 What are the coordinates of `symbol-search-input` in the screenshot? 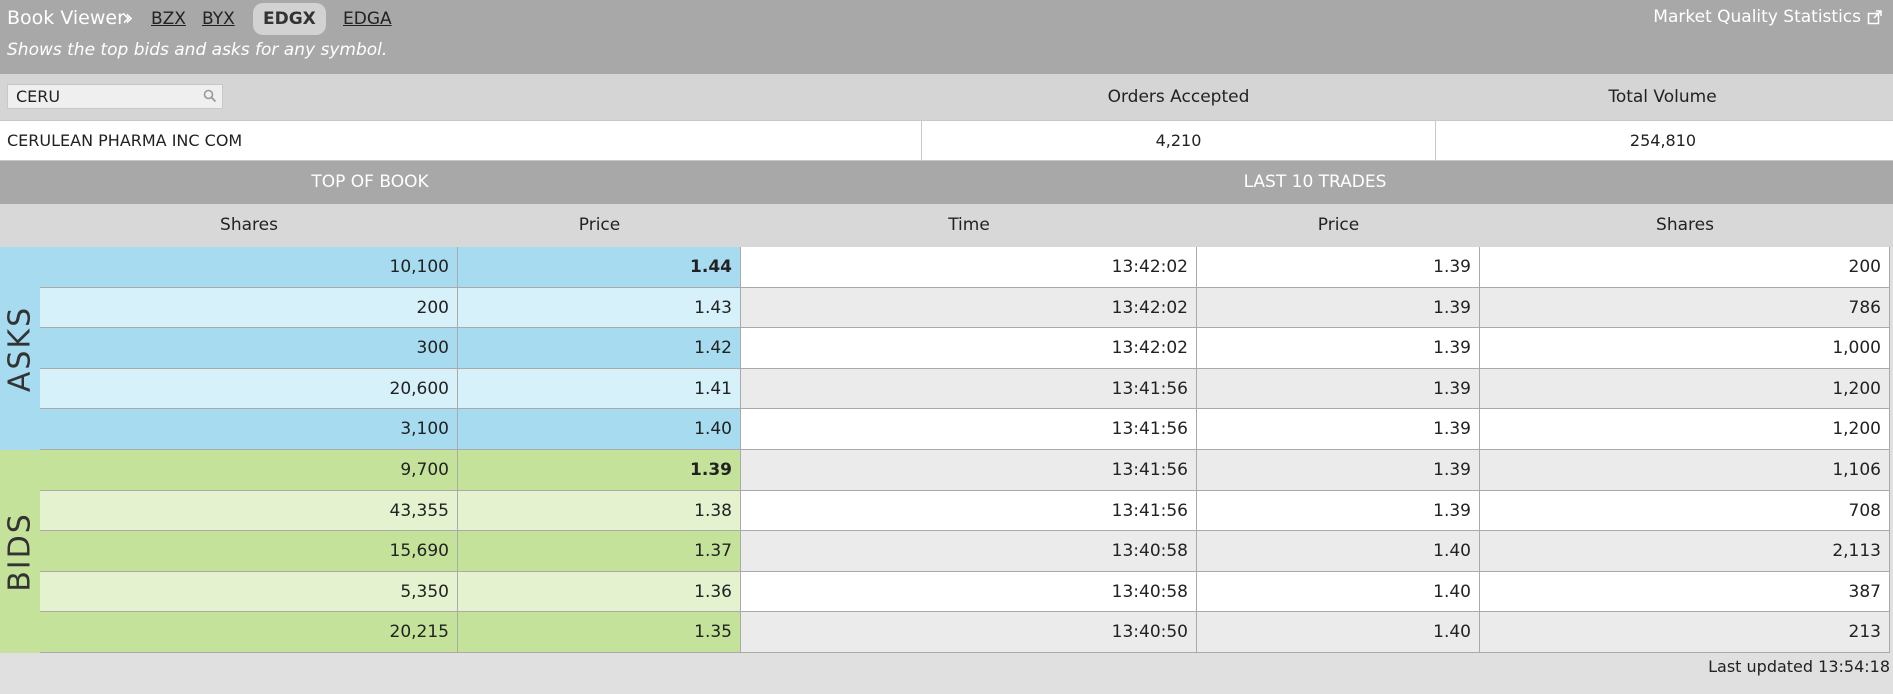 It's located at (103, 96).